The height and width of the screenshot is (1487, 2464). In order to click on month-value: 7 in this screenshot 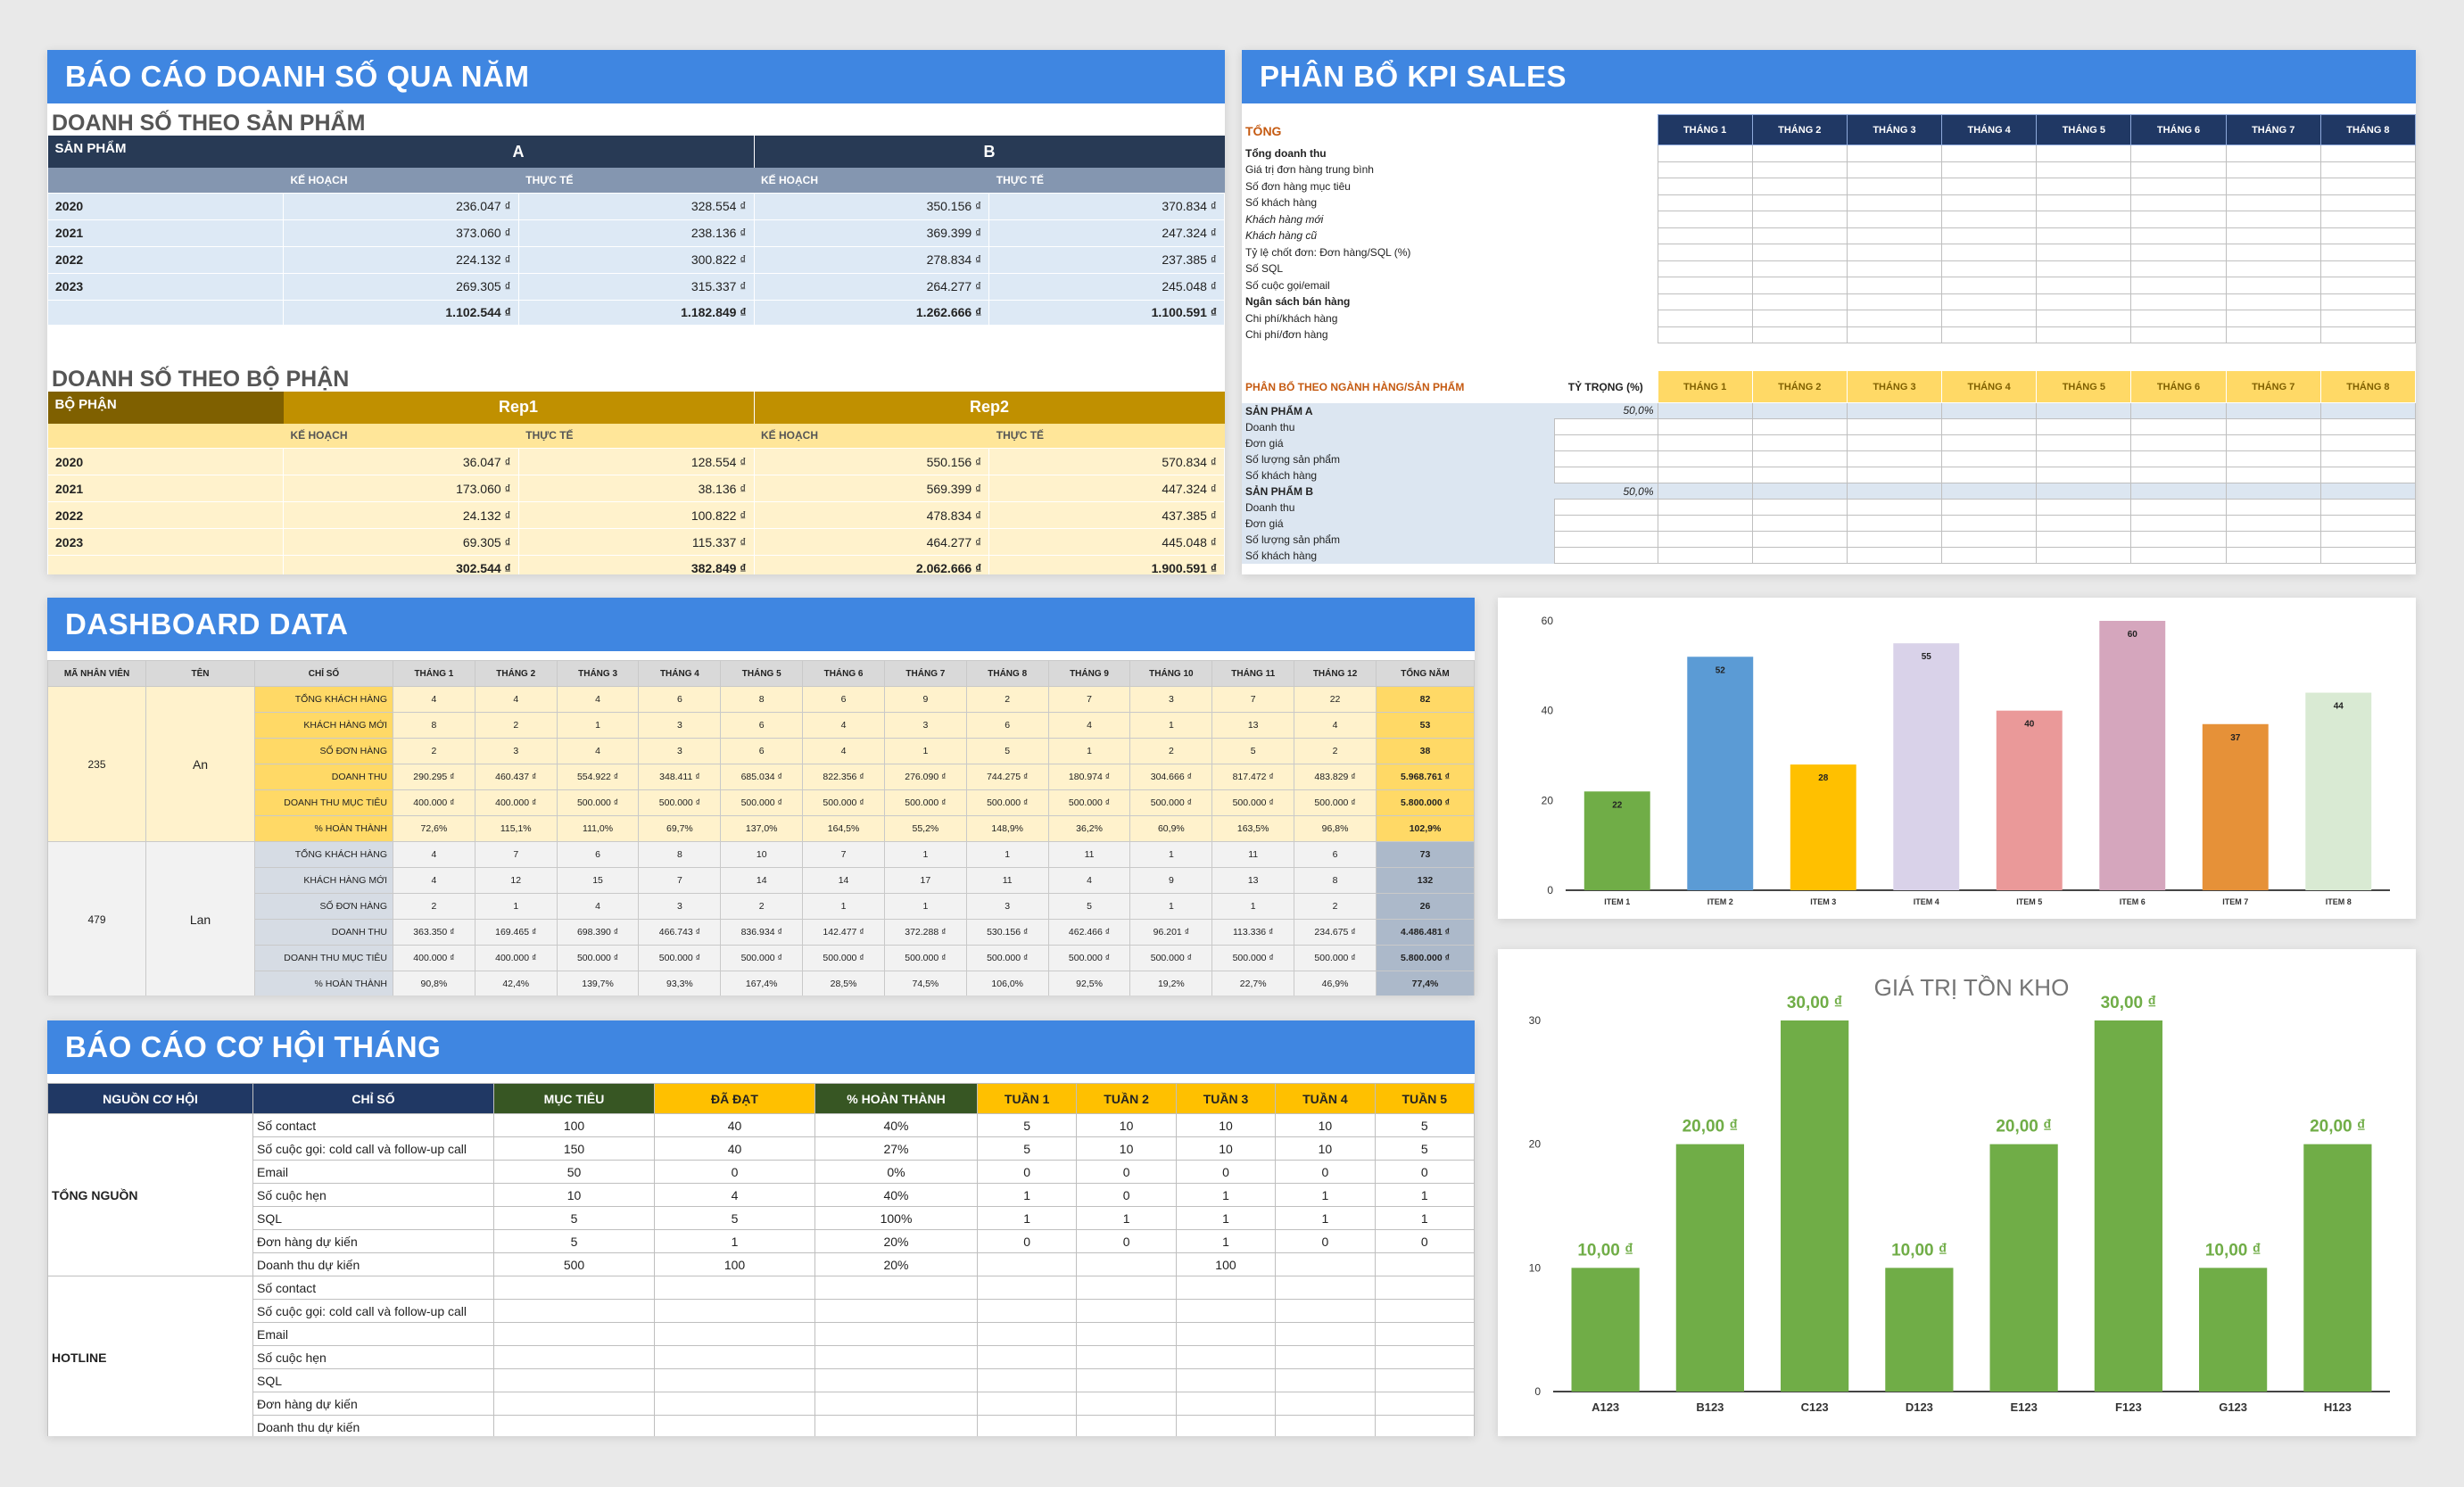, I will do `click(844, 854)`.